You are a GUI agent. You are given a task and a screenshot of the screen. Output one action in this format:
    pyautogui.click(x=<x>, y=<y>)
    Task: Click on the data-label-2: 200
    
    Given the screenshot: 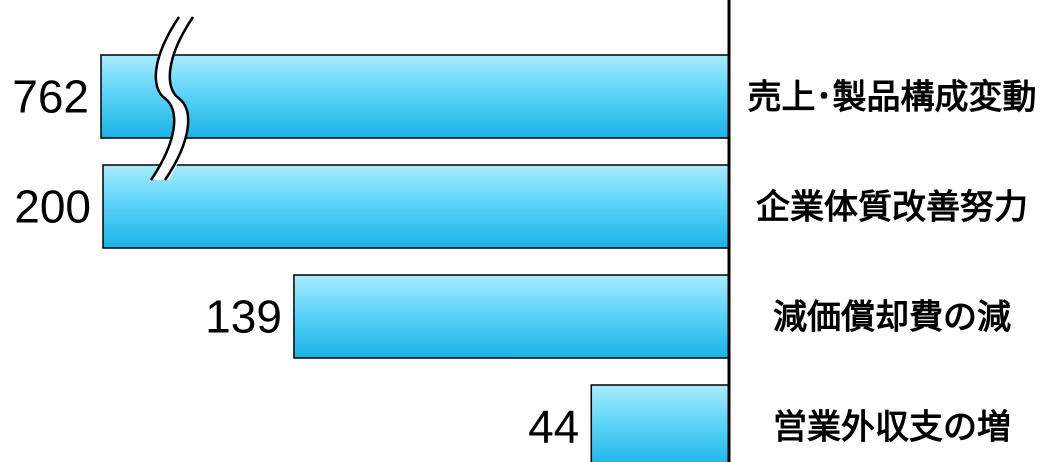 What is the action you would take?
    pyautogui.click(x=52, y=207)
    